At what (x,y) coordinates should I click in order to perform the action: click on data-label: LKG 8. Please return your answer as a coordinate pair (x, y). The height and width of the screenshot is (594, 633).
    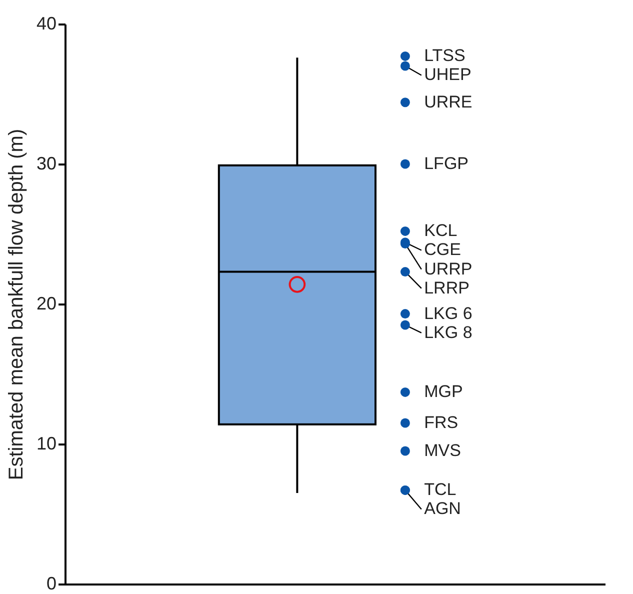
    Looking at the image, I should click on (448, 332).